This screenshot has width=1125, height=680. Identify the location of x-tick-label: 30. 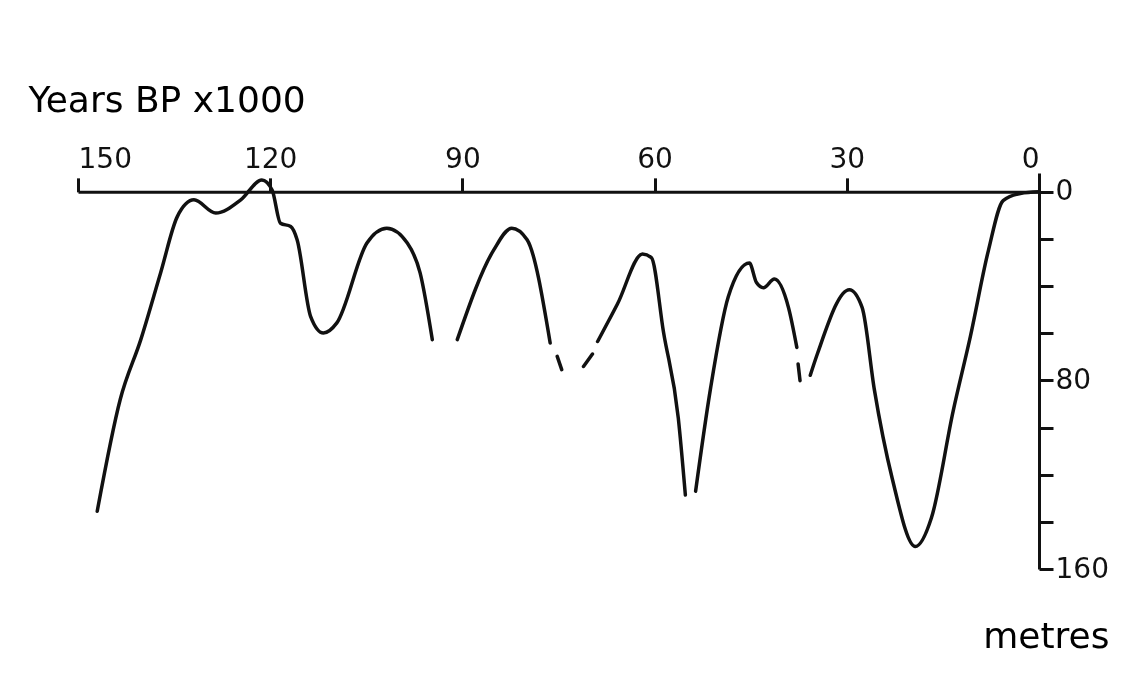
(847, 159).